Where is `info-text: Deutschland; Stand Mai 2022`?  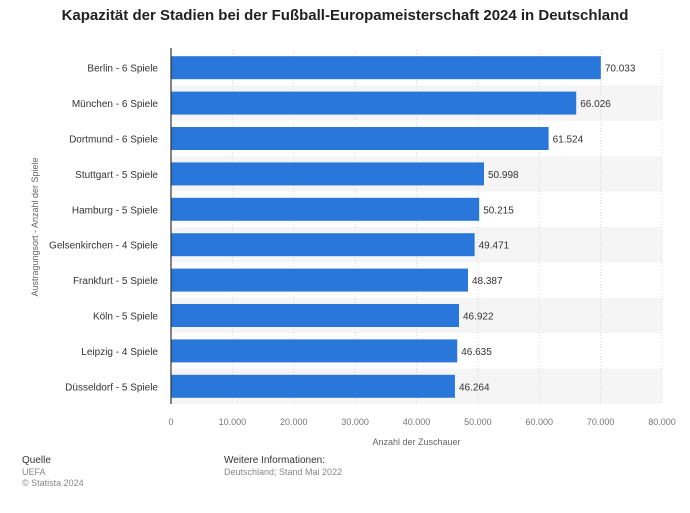
info-text: Deutschland; Stand Mai 2022 is located at coordinates (283, 472).